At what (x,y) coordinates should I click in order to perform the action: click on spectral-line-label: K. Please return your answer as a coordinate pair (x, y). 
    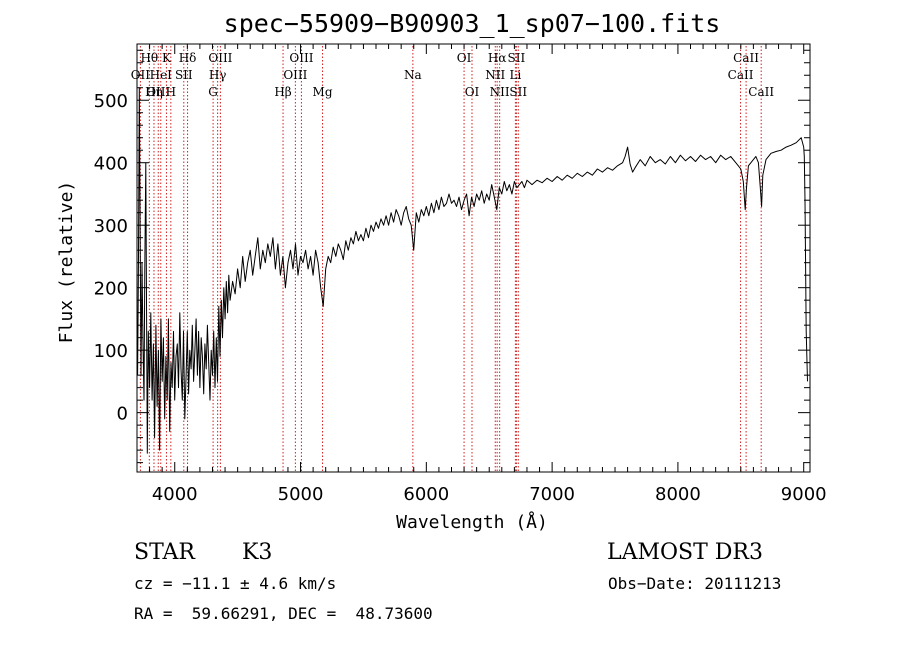
    Looking at the image, I should click on (167, 58).